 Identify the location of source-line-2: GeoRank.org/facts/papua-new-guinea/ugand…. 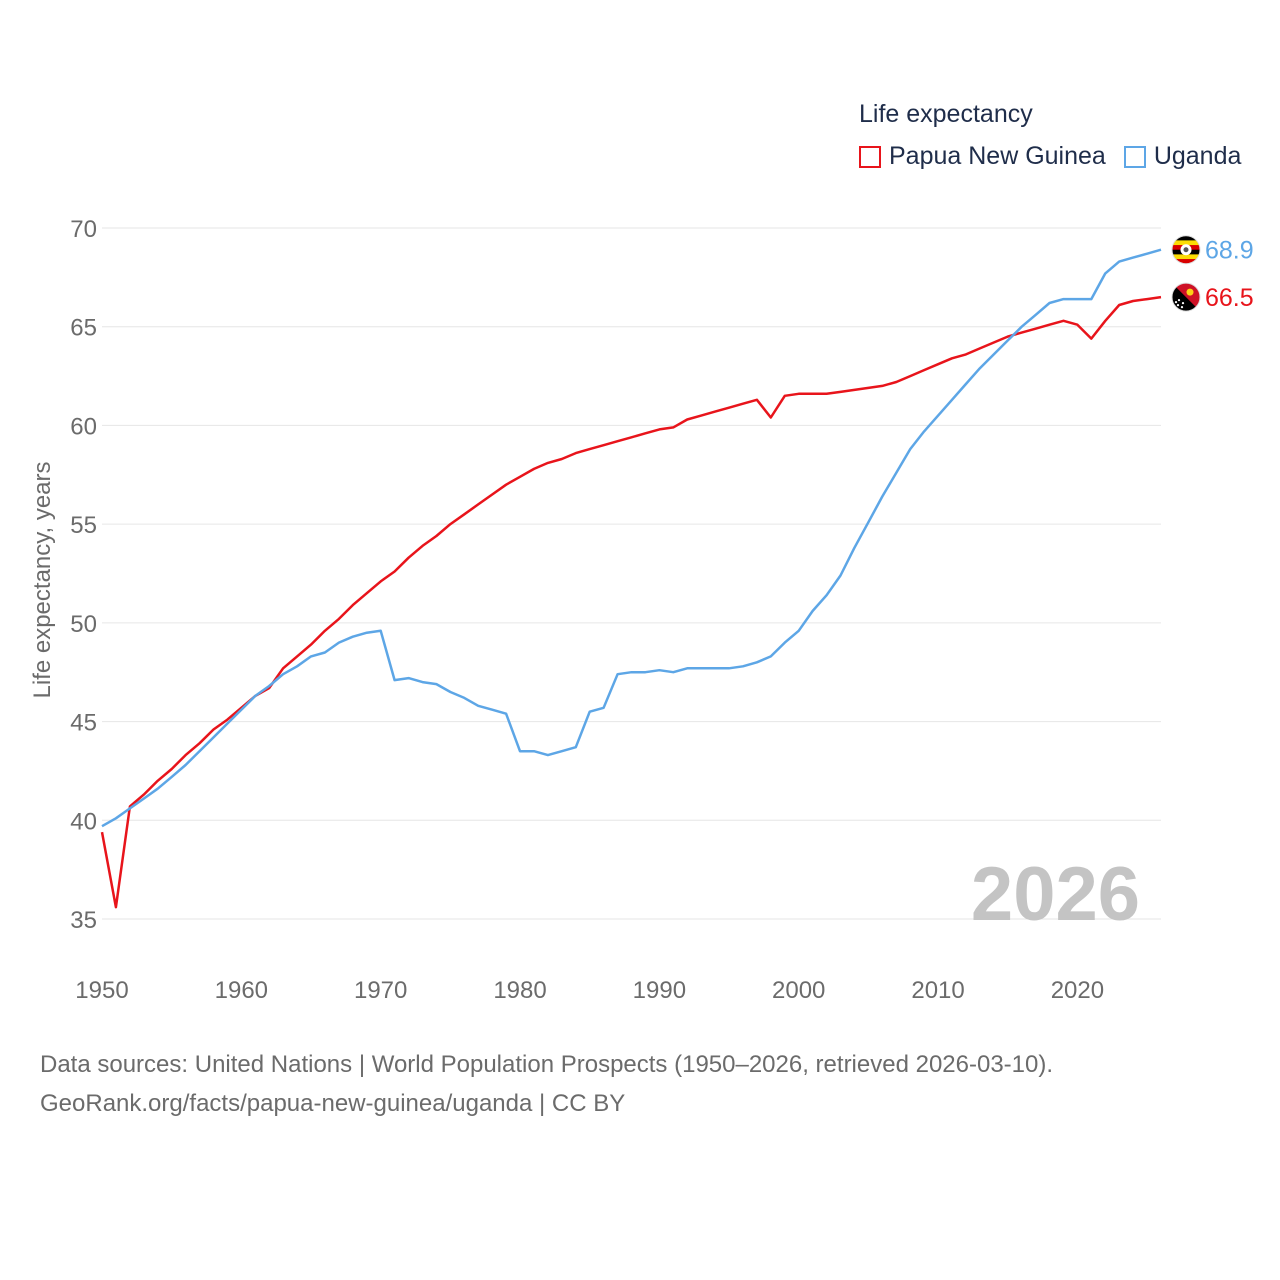
(333, 1103).